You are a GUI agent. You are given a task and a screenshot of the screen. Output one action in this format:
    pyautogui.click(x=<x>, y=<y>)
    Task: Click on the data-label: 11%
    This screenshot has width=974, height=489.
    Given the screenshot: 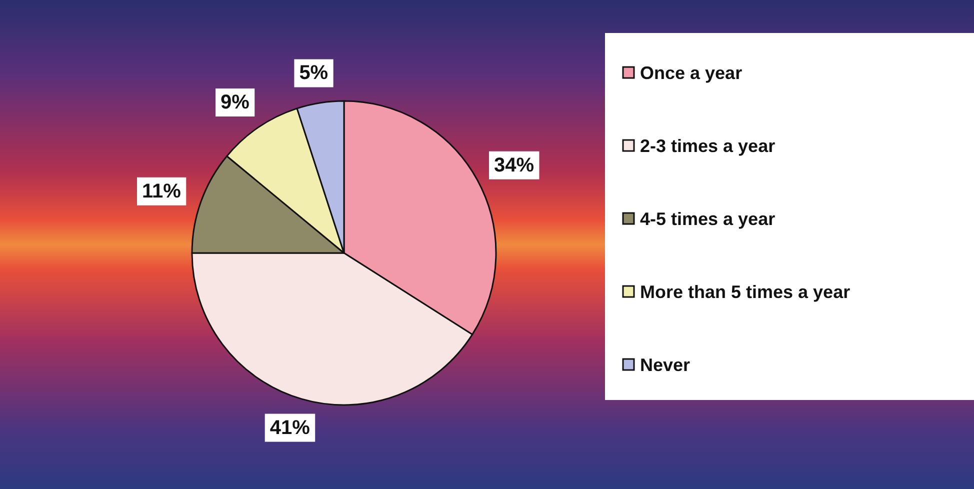 What is the action you would take?
    pyautogui.click(x=162, y=191)
    